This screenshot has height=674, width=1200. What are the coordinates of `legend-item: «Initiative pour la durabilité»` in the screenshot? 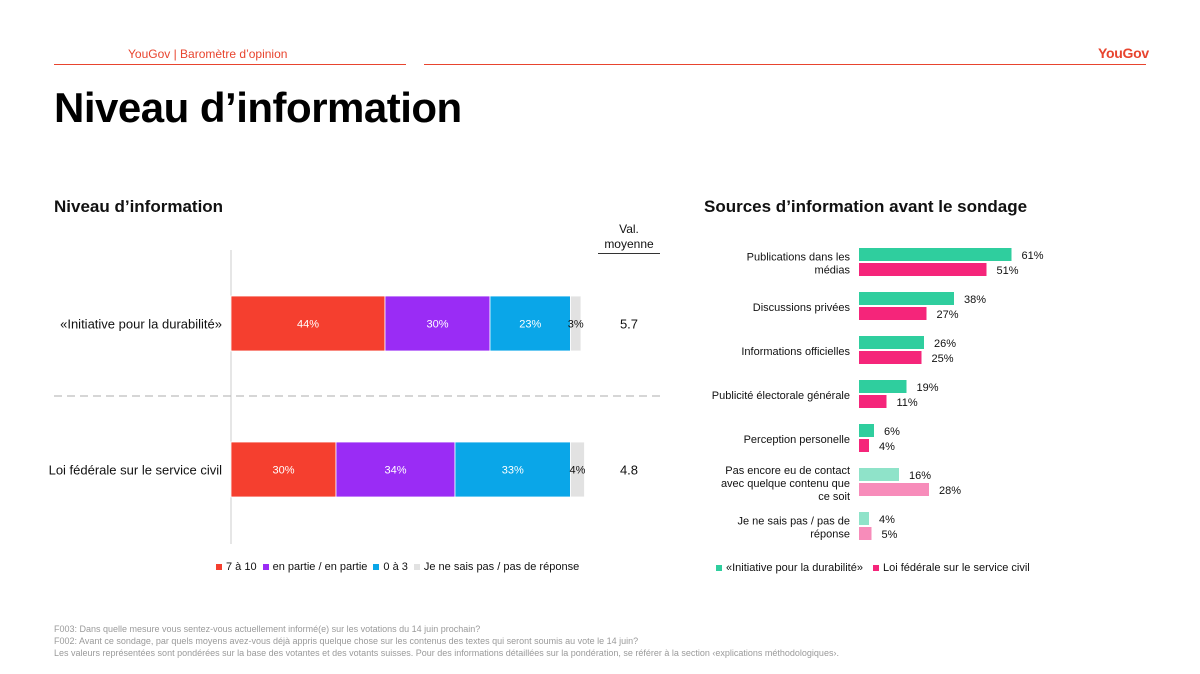 It's located at (789, 568).